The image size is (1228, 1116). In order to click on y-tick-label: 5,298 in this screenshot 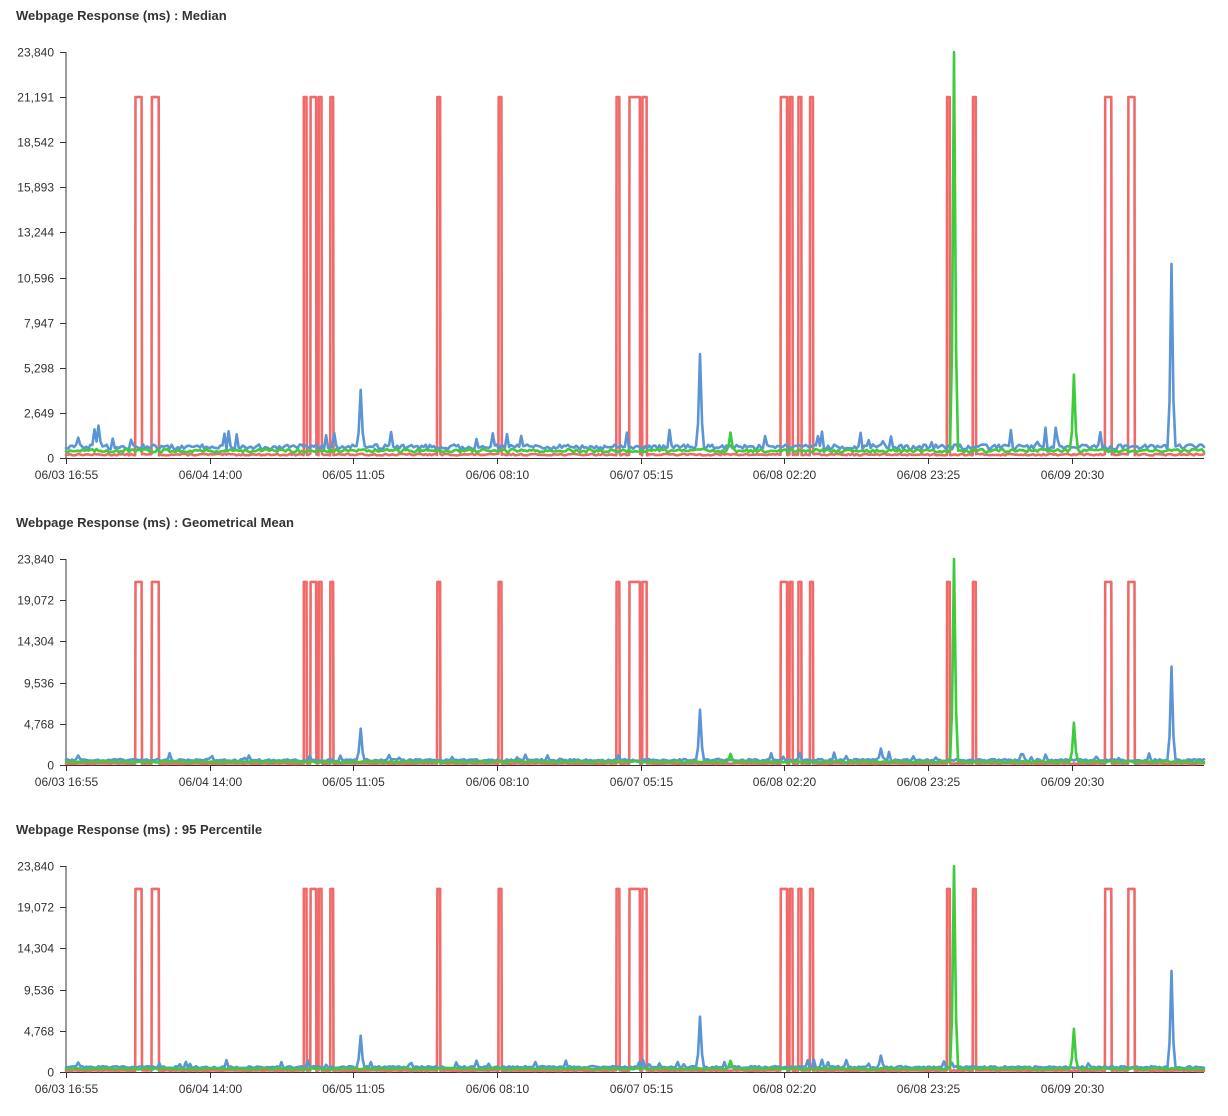, I will do `click(39, 369)`.